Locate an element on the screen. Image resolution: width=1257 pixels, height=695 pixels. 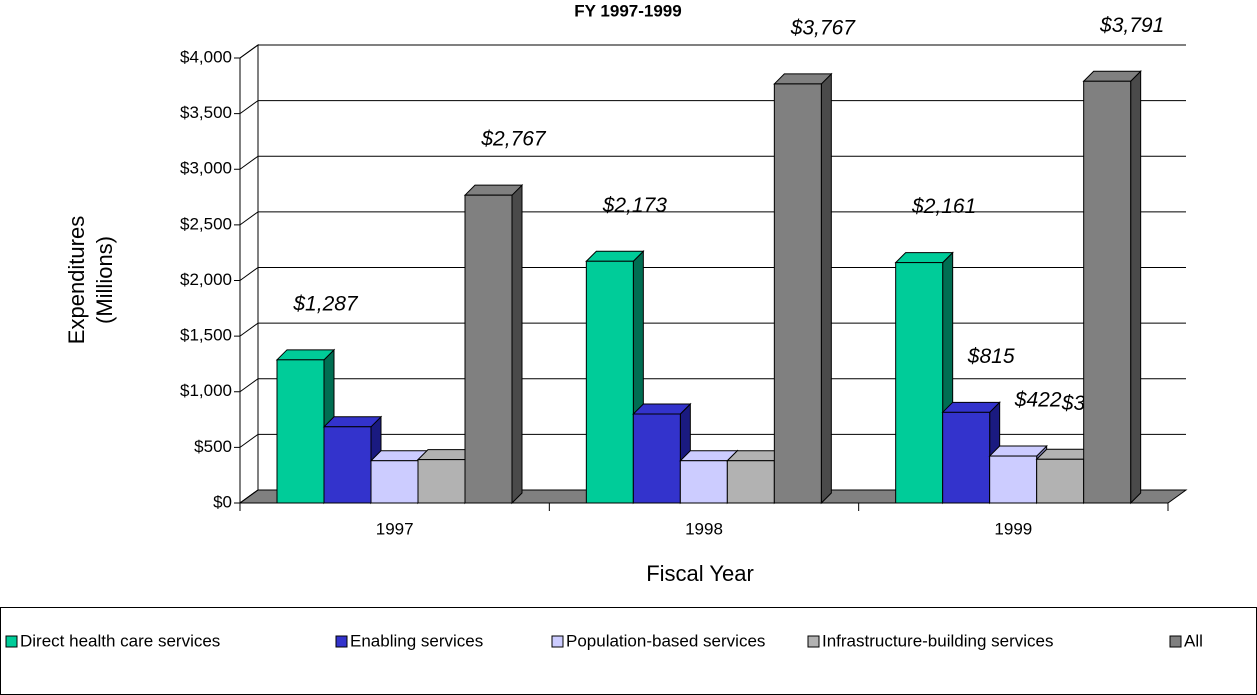
y-tick-label: $2,000 is located at coordinates (206, 279).